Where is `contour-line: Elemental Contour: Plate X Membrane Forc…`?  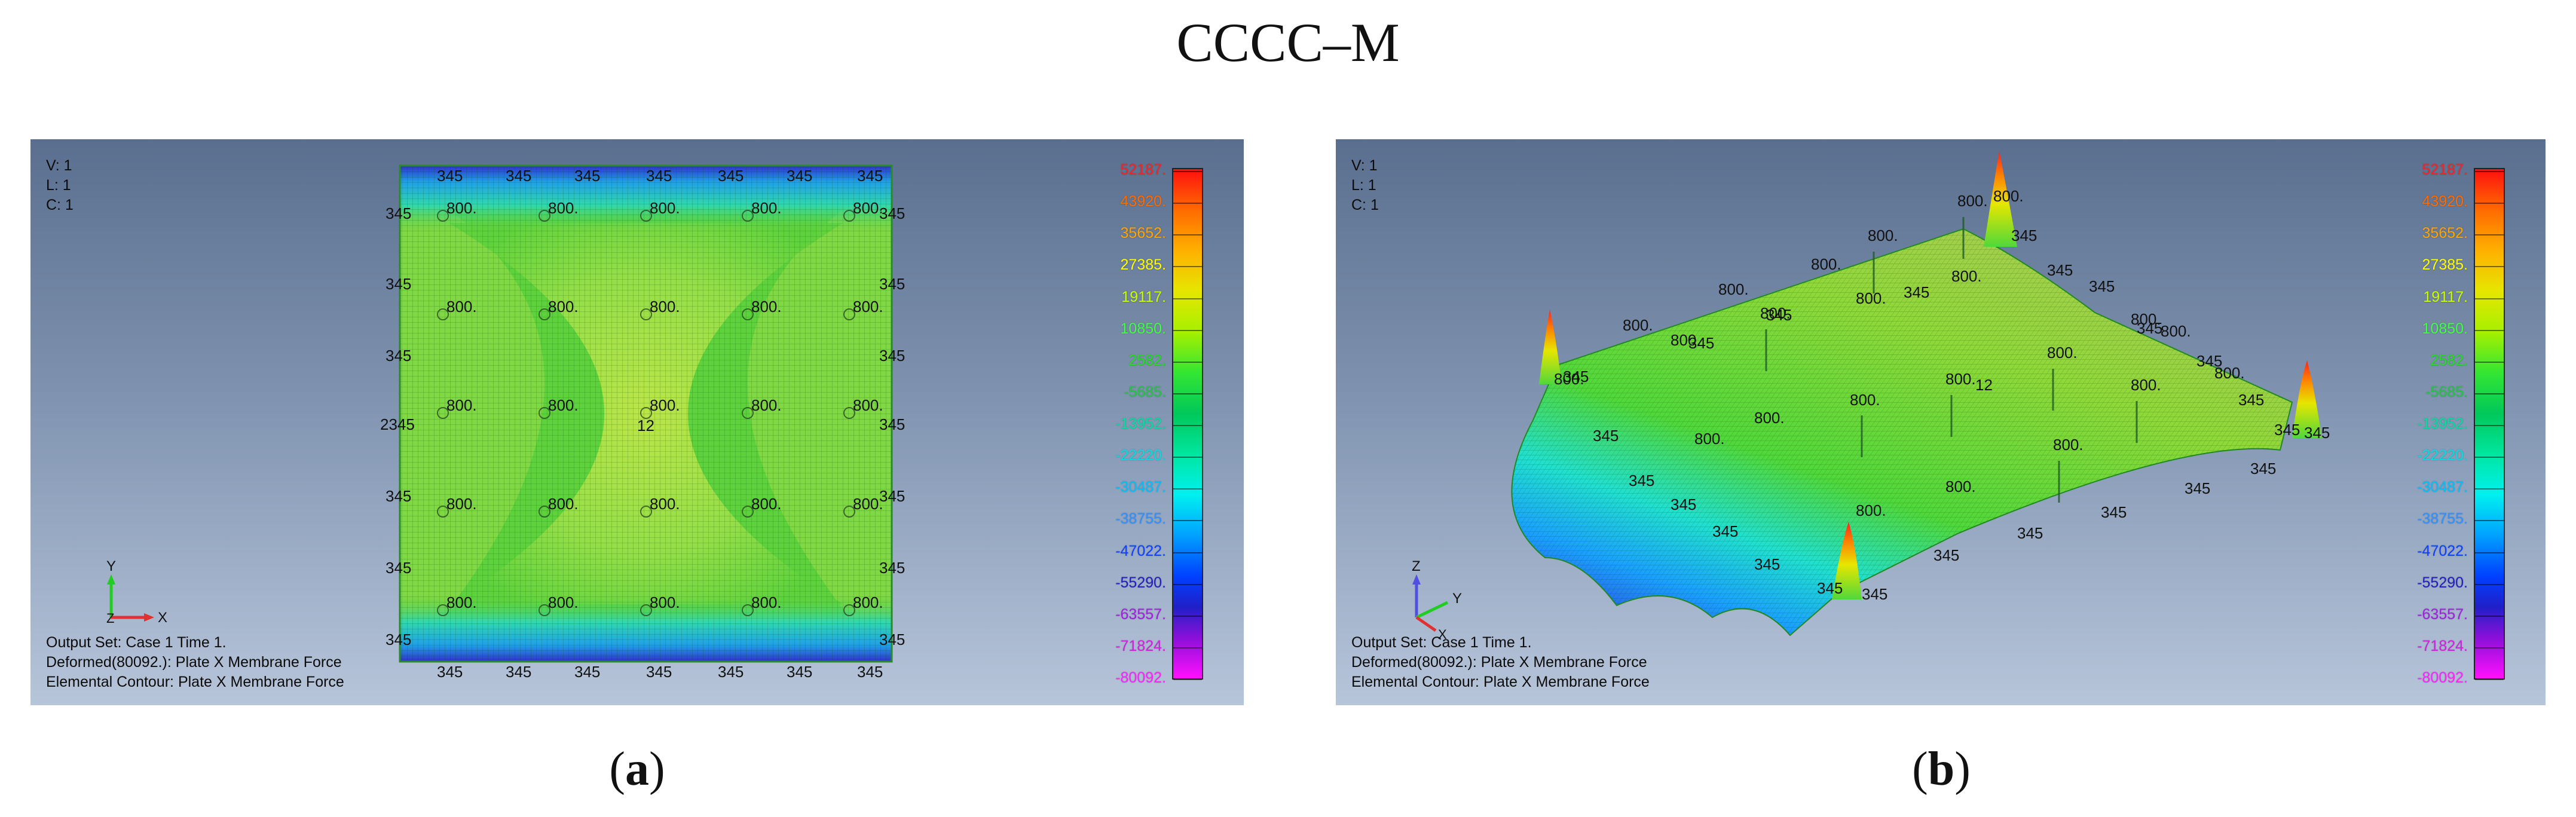
contour-line: Elemental Contour: Plate X Membrane Forc… is located at coordinates (195, 682).